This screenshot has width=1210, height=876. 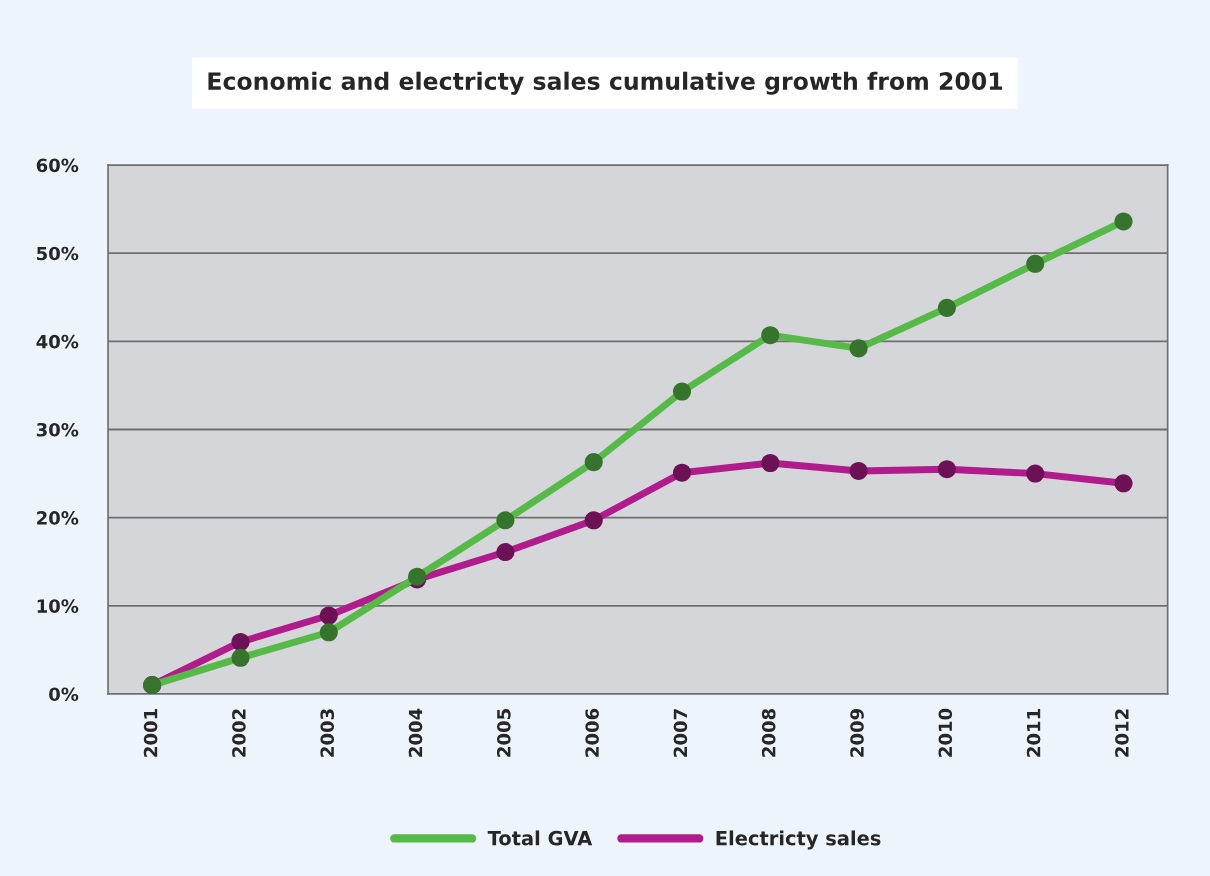 What do you see at coordinates (798, 840) in the screenshot?
I see `legend-label: Electricty sales` at bounding box center [798, 840].